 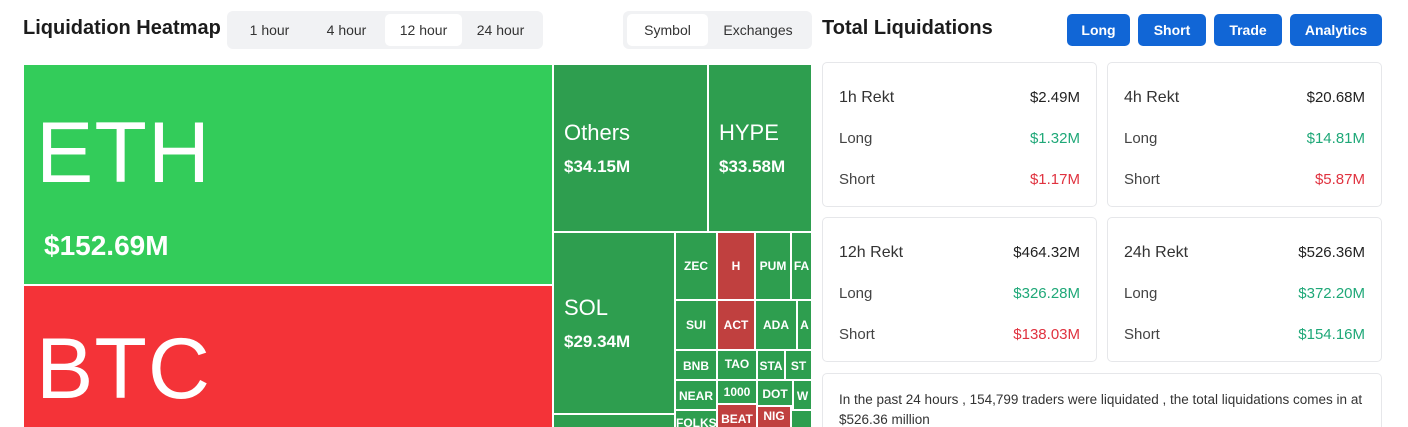 I want to click on tile-symbol: NIG, so click(x=774, y=416).